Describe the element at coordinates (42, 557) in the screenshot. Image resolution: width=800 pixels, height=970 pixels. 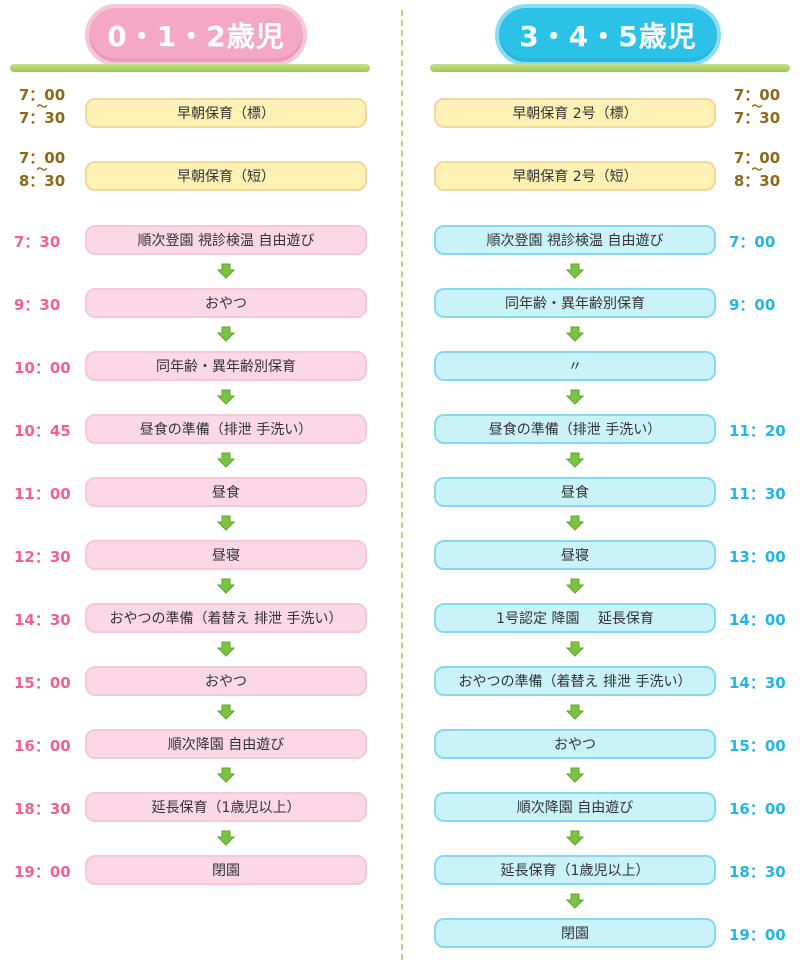
I see `schedule-time: 12：30` at that location.